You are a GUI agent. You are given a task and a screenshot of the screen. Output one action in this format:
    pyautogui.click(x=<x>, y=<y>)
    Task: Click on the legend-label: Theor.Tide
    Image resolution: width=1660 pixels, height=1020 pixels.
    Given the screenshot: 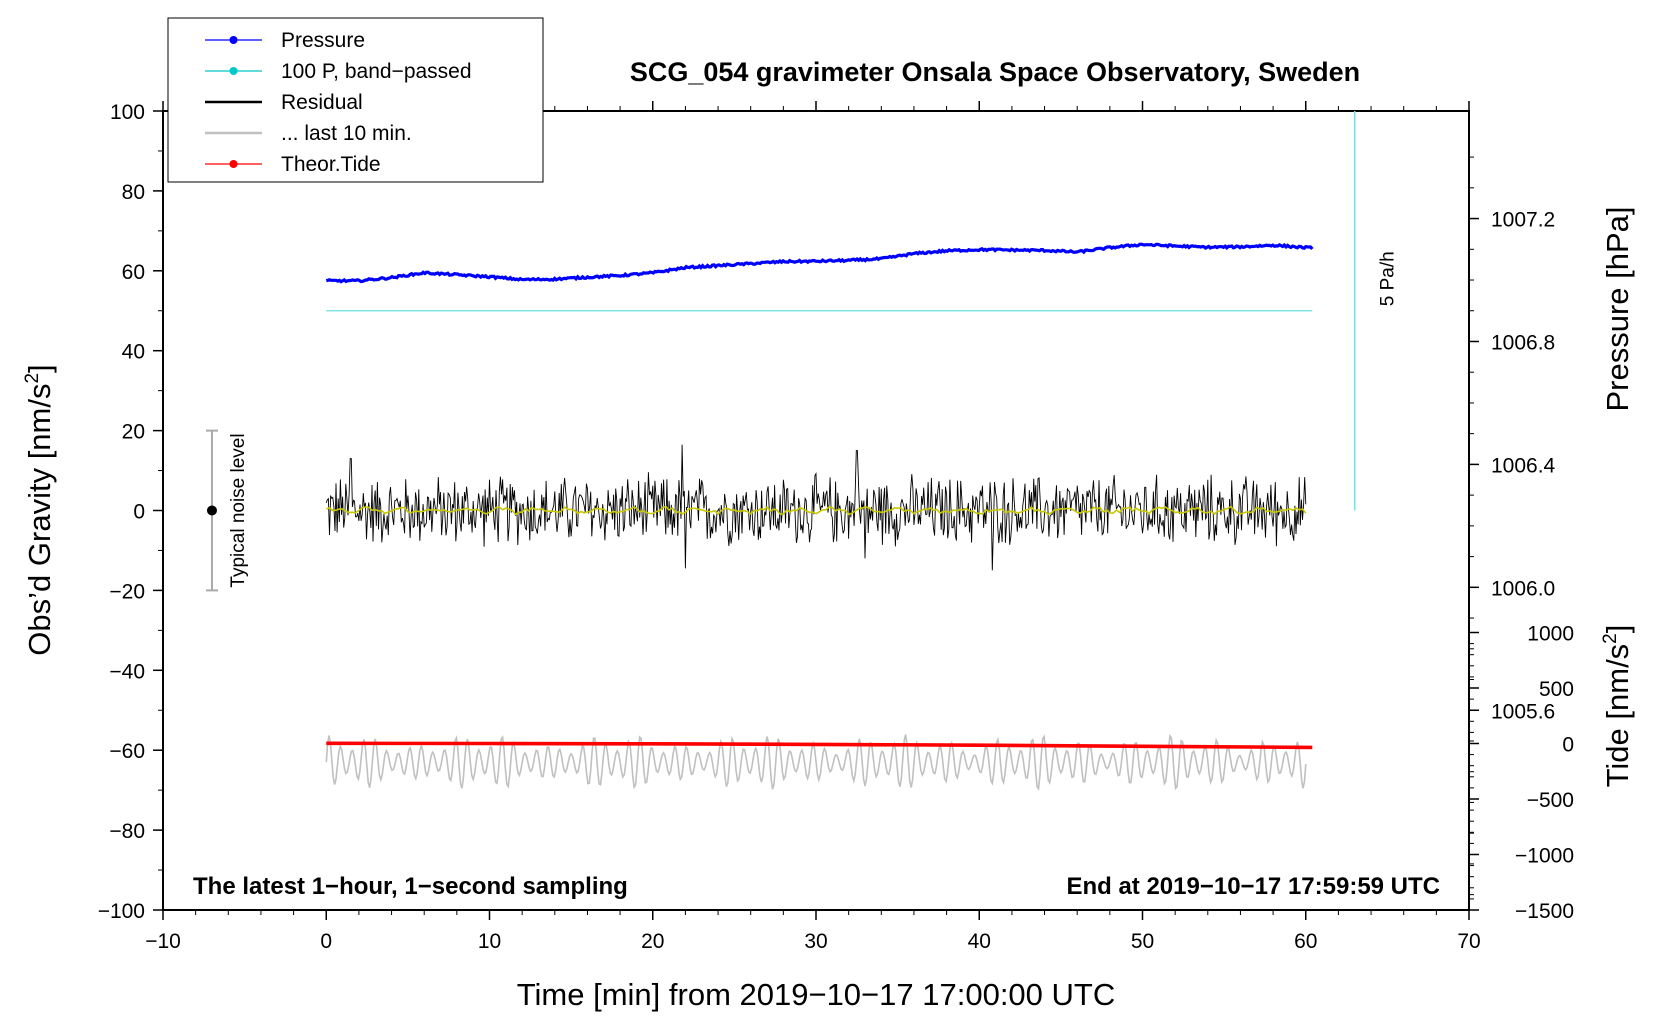 What is the action you would take?
    pyautogui.click(x=331, y=164)
    